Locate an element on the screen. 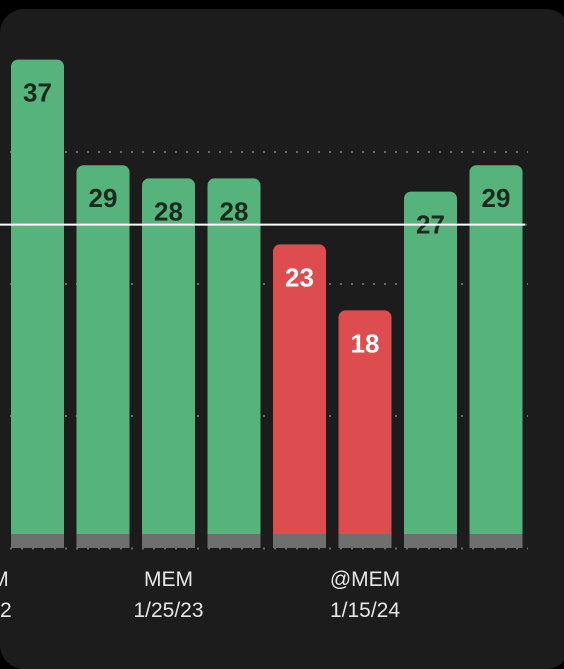 The image size is (564, 669). bar-group-1: 29 is located at coordinates (103, 356).